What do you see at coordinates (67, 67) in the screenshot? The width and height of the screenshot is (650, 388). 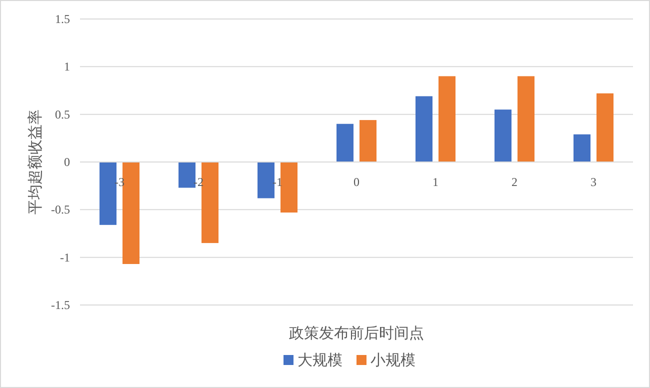 I see `y-tick-label: 1` at bounding box center [67, 67].